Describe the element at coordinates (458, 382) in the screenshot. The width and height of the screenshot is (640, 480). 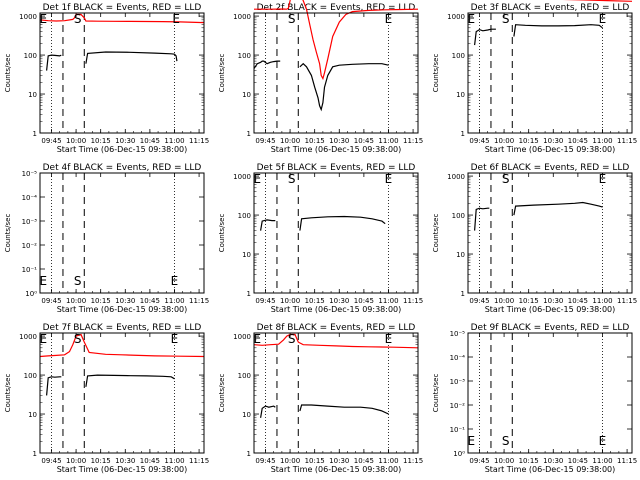
I see `y-tick-label: 10⁻³` at that location.